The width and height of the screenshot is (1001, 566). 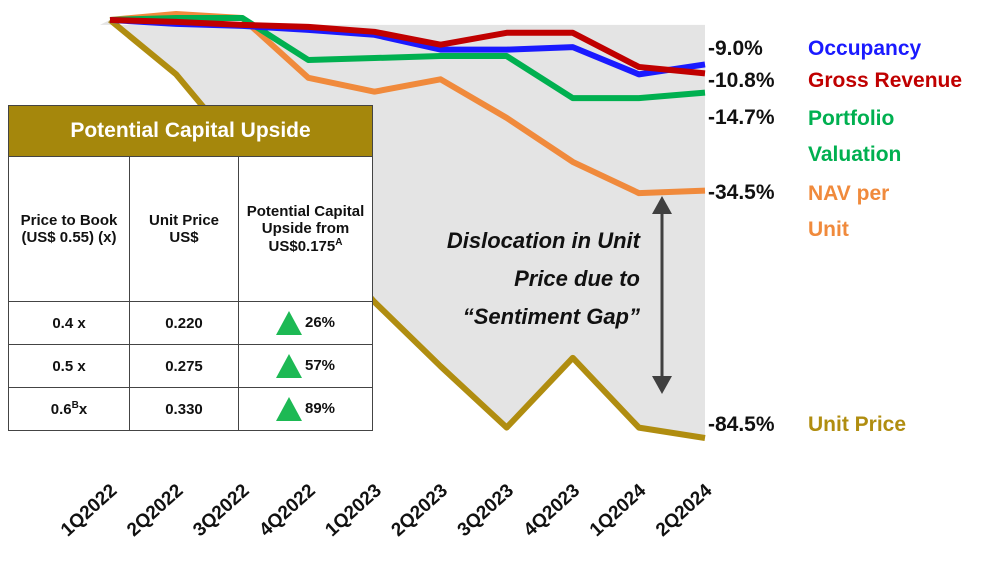 What do you see at coordinates (61, 409) in the screenshot?
I see `cell-text: 0.6` at bounding box center [61, 409].